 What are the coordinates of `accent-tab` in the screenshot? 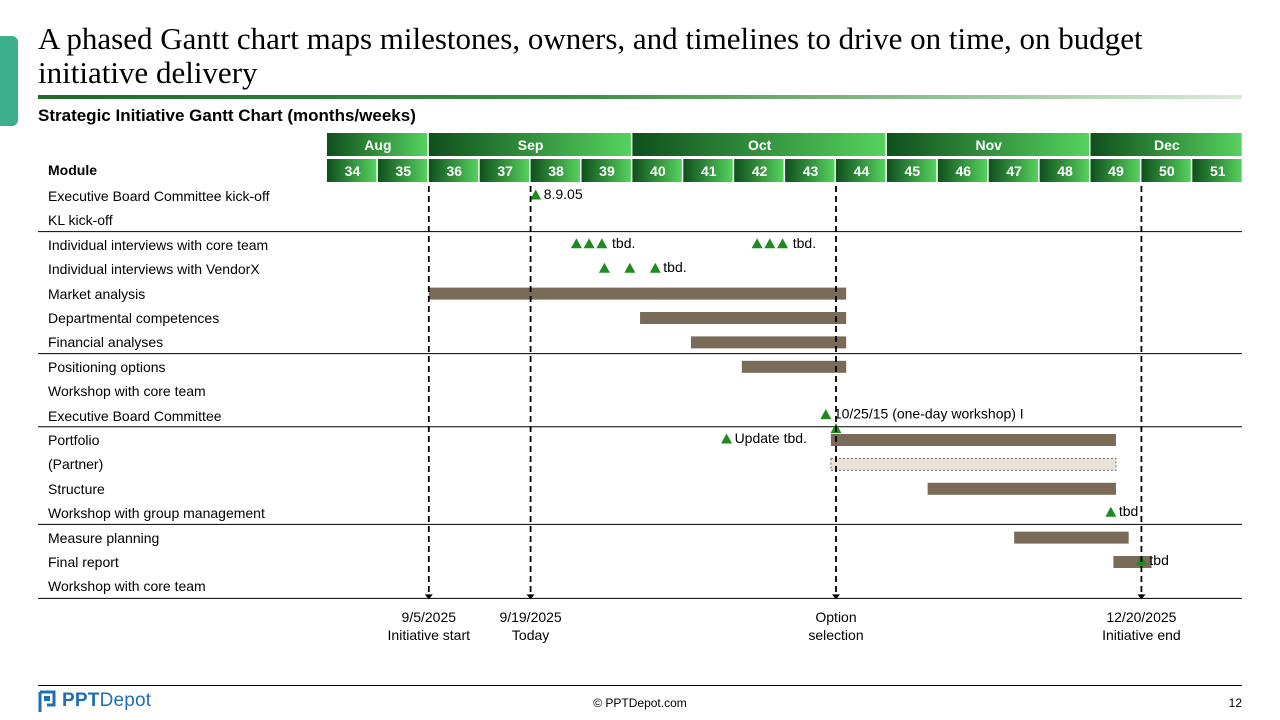 It's located at (9, 81).